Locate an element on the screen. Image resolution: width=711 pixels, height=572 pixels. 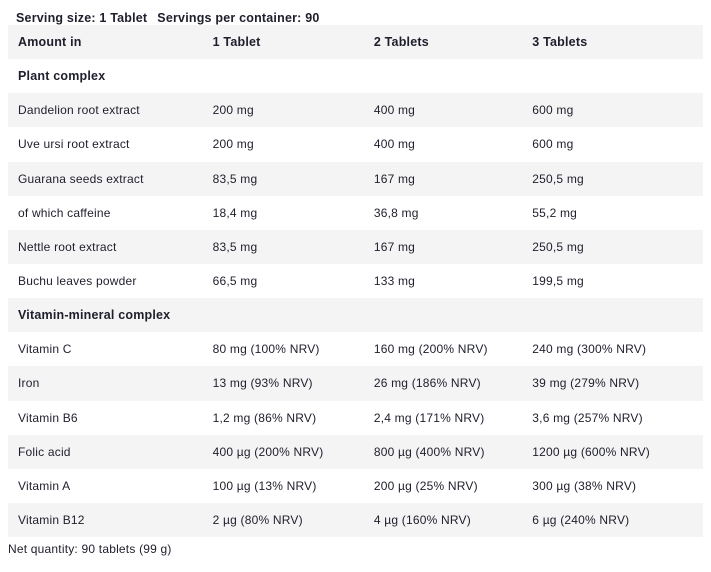
amount-value-1-tablet: 2 µg (80% NRV) is located at coordinates (257, 520).